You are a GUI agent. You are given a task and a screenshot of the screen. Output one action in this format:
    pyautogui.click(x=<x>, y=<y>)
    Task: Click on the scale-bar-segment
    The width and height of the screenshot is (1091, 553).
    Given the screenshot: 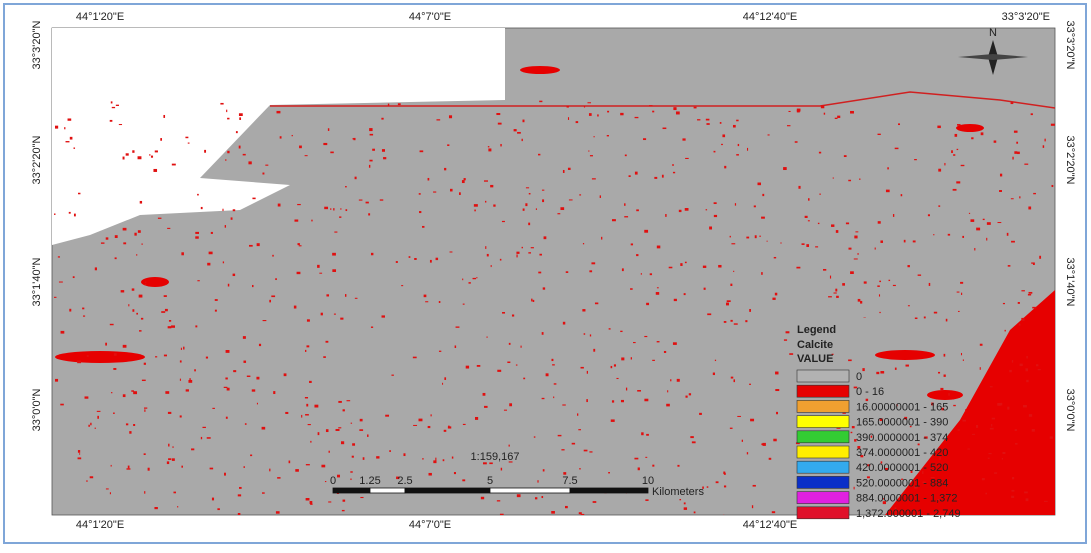 What is the action you would take?
    pyautogui.click(x=447, y=490)
    